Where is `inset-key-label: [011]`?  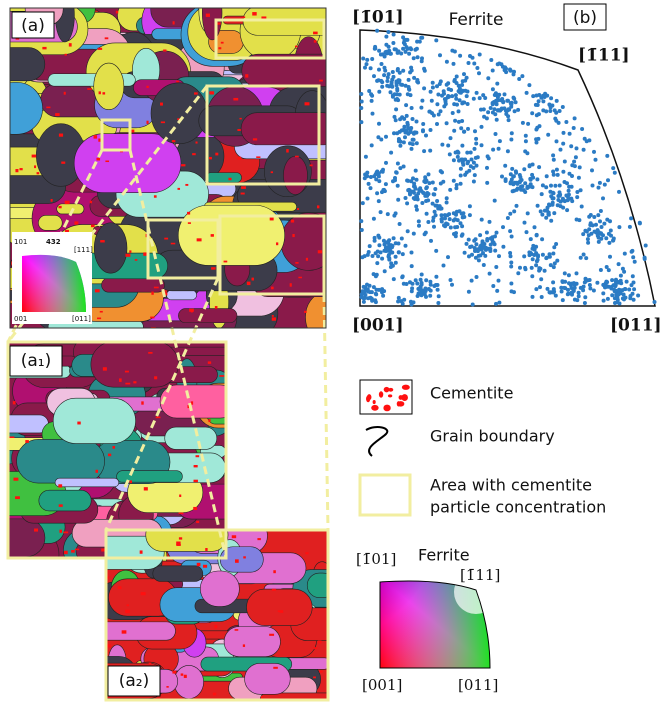 inset-key-label: [011] is located at coordinates (81, 319).